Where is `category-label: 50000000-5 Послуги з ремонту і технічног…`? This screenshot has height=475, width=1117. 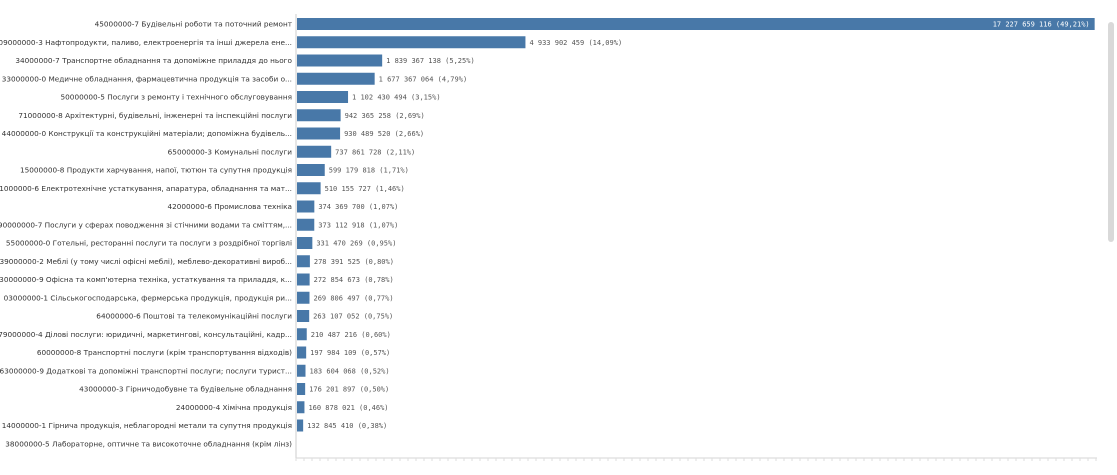 category-label: 50000000-5 Послуги з ремонту і технічног… is located at coordinates (176, 97).